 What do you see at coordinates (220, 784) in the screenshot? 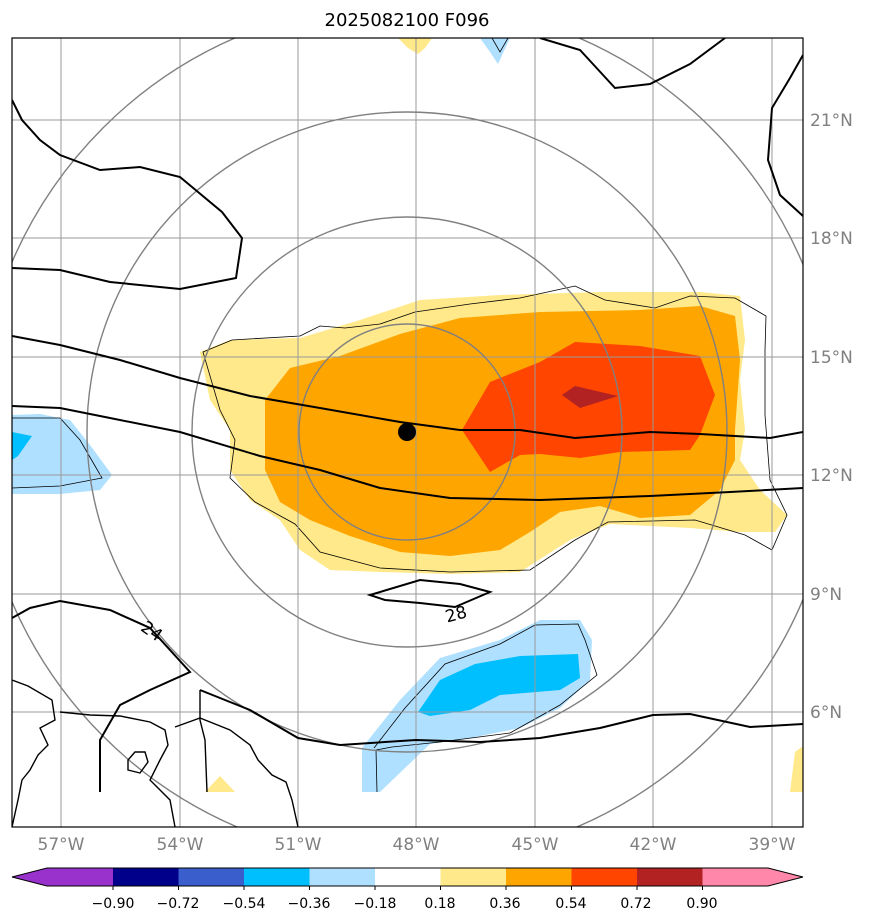
I see `fill-bottom-yellow` at bounding box center [220, 784].